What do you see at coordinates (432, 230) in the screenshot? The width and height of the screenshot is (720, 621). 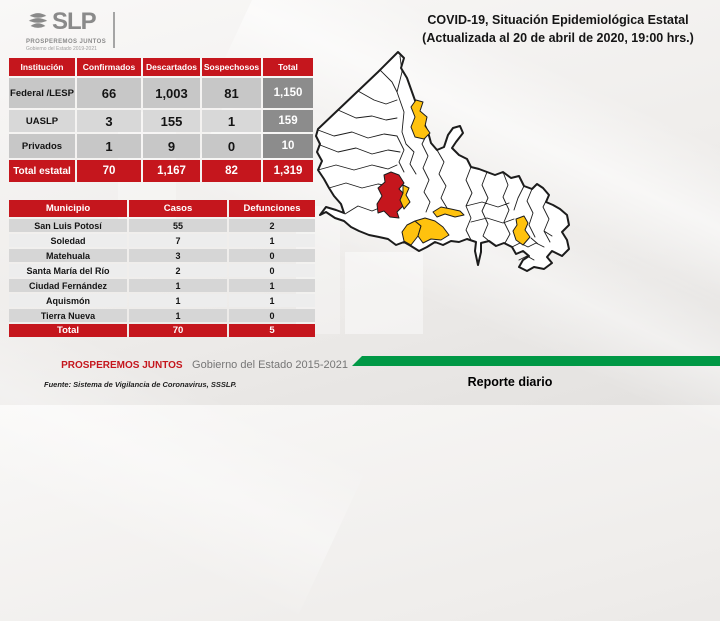 I see `map-region-santa-maria-del-rio` at bounding box center [432, 230].